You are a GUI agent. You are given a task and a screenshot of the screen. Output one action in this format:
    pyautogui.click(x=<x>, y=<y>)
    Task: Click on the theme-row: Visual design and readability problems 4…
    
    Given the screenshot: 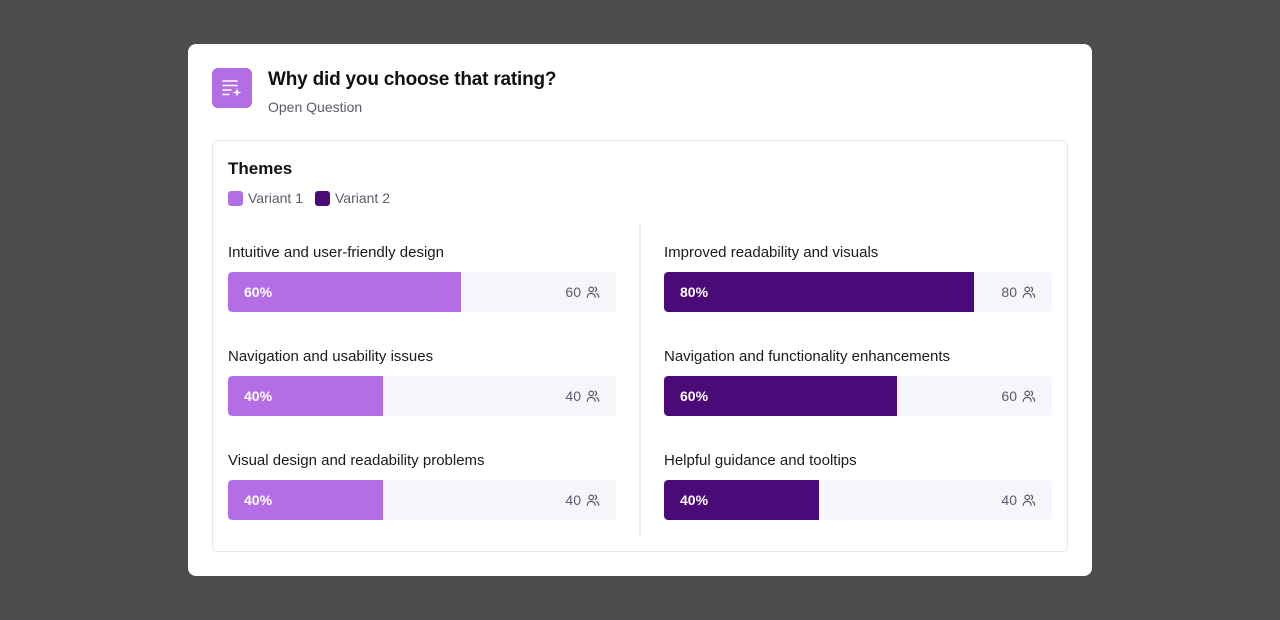 What is the action you would take?
    pyautogui.click(x=422, y=501)
    